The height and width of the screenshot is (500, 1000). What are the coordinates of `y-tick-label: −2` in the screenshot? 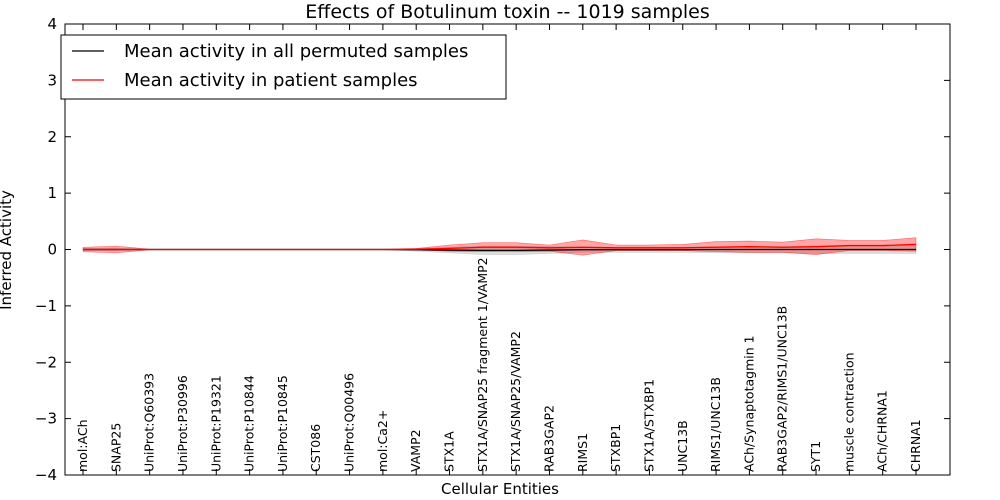 It's located at (46, 362).